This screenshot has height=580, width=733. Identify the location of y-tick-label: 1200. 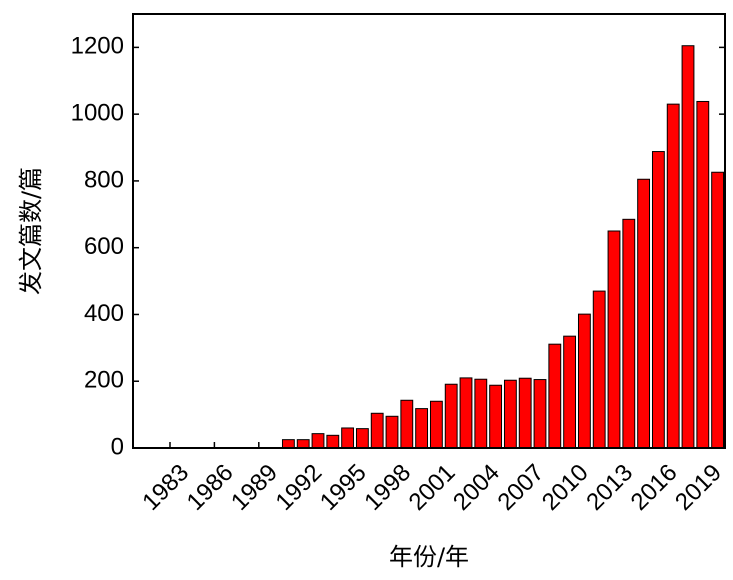
(97, 46).